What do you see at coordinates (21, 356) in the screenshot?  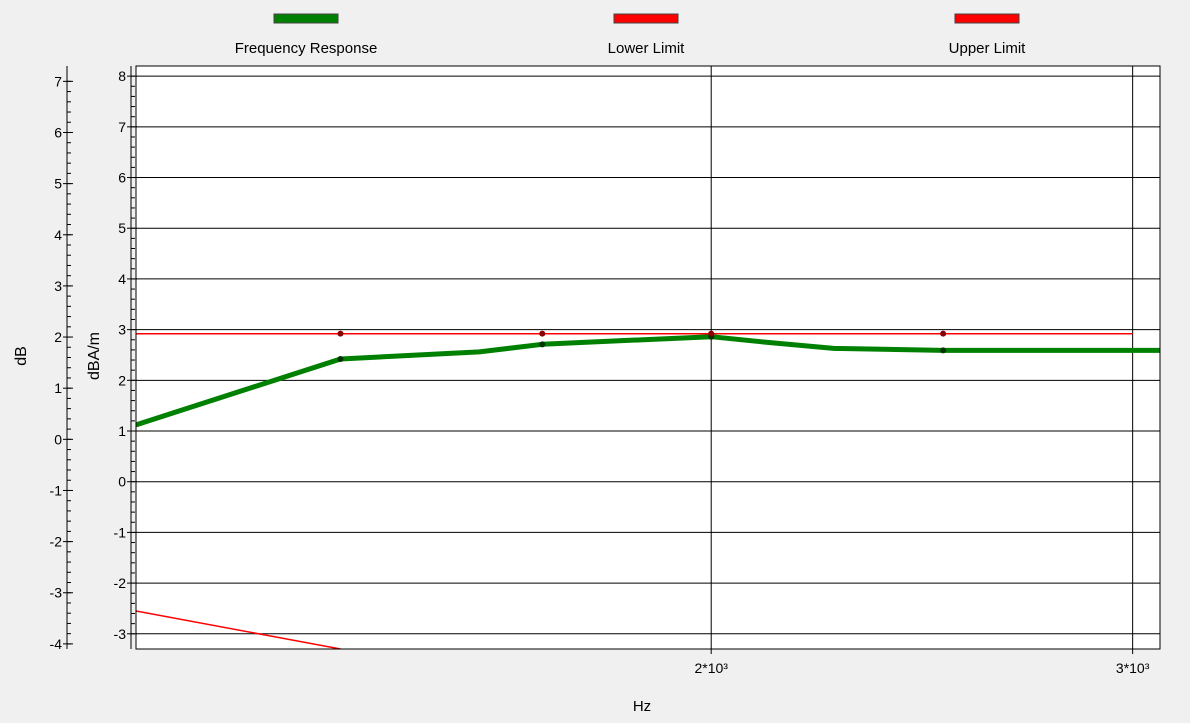 I see `y-axis-label-db: dB` at bounding box center [21, 356].